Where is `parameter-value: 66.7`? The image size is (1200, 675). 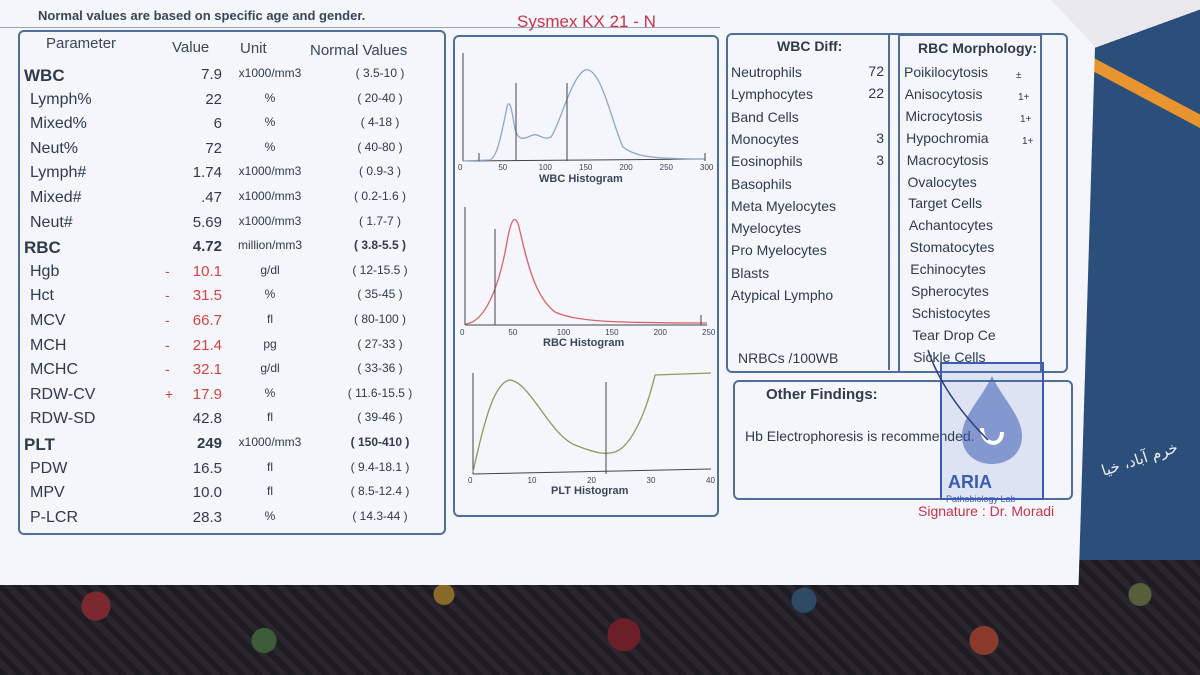 parameter-value: 66.7 is located at coordinates (207, 320).